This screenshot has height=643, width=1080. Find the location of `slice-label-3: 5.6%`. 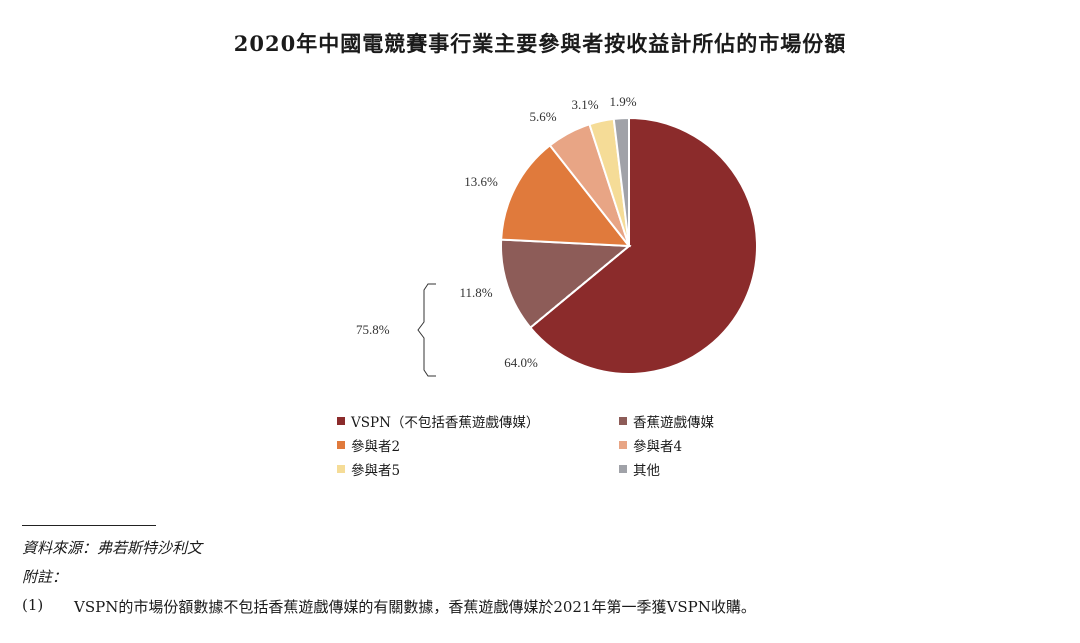

slice-label-3: 5.6% is located at coordinates (542, 116).